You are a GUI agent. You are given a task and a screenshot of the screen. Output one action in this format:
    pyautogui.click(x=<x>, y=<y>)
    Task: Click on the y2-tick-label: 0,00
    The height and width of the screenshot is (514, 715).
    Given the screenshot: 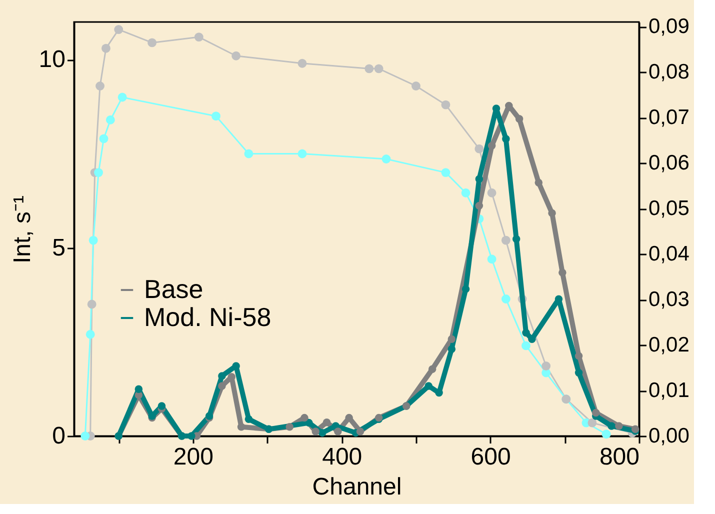 What is the action you would take?
    pyautogui.click(x=669, y=436)
    